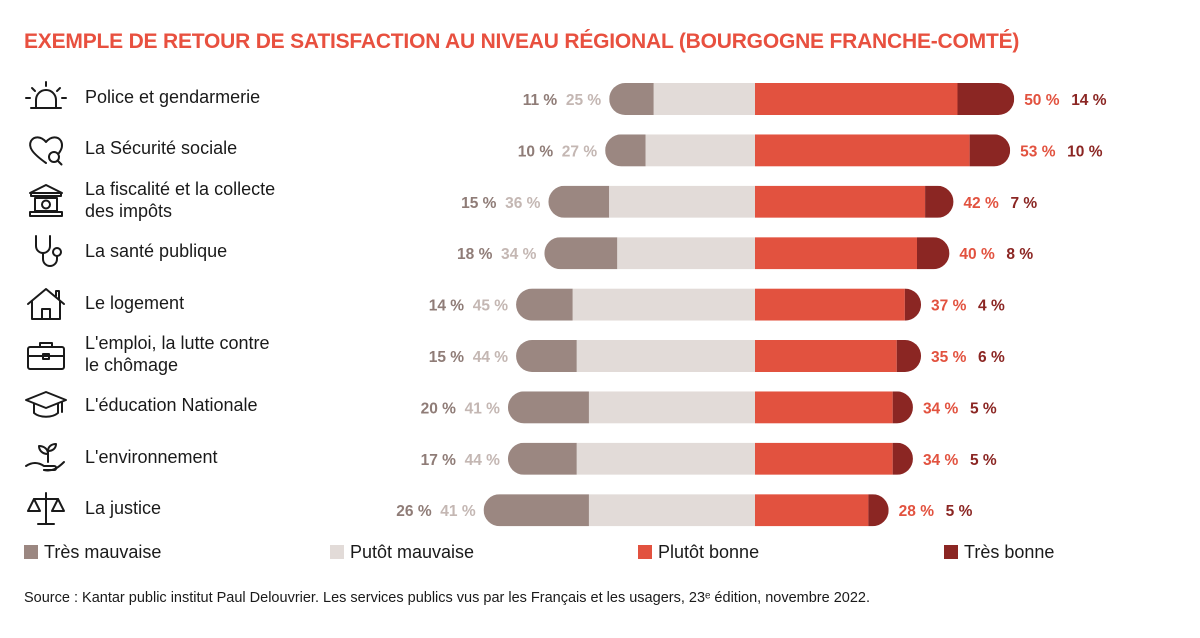 This screenshot has width=1200, height=638. Describe the element at coordinates (180, 188) in the screenshot. I see `category-label-line: La fiscalité et la collecte` at that location.